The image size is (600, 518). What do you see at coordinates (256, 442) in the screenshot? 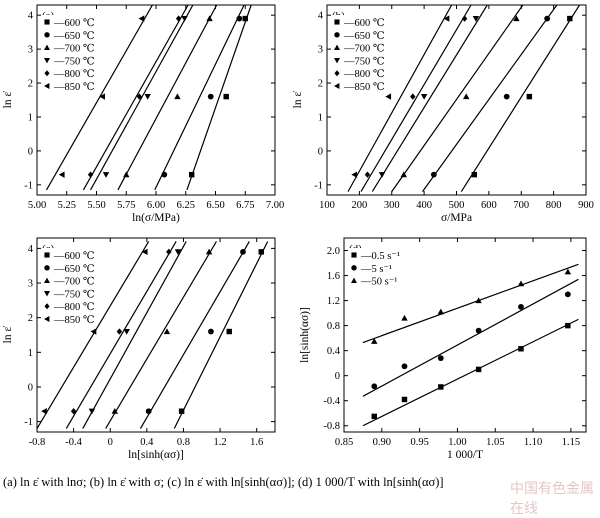
I see `x-tick-label: 1.6` at bounding box center [256, 442].